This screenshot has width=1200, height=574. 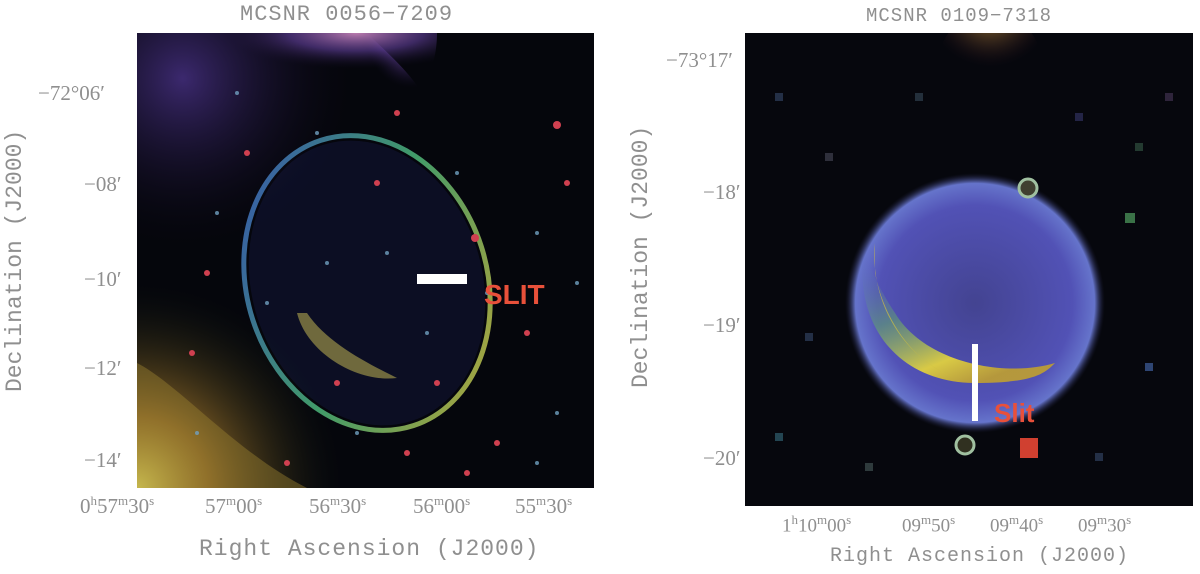 I want to click on left-y-axis-label: Declination (J2000), so click(x=15, y=260).